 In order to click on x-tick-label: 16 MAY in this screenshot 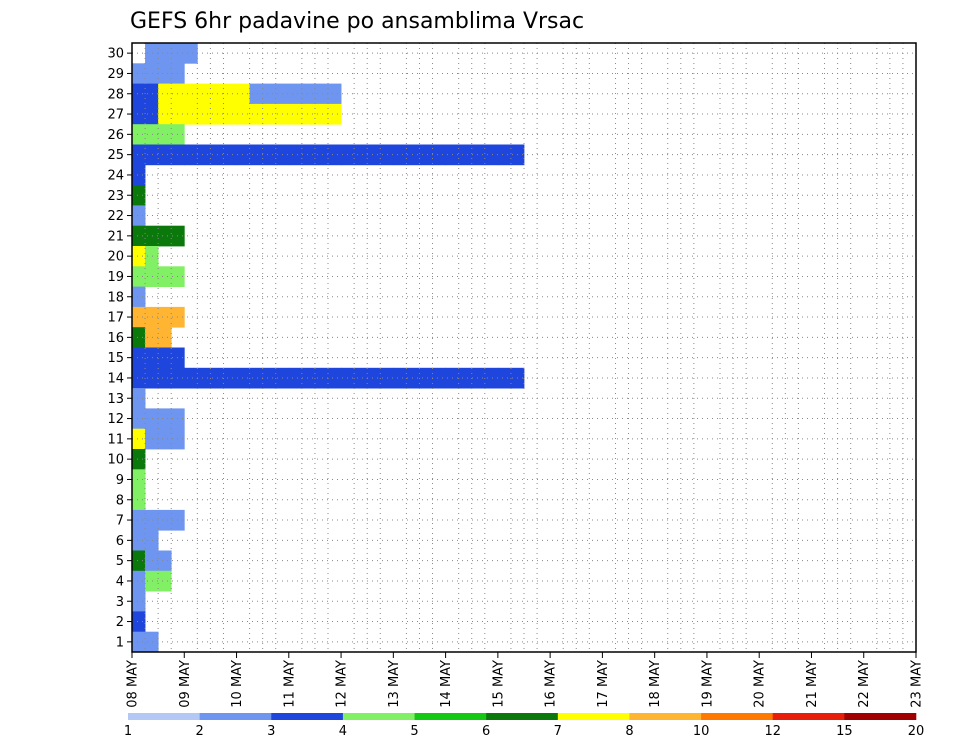, I will do `click(551, 684)`.